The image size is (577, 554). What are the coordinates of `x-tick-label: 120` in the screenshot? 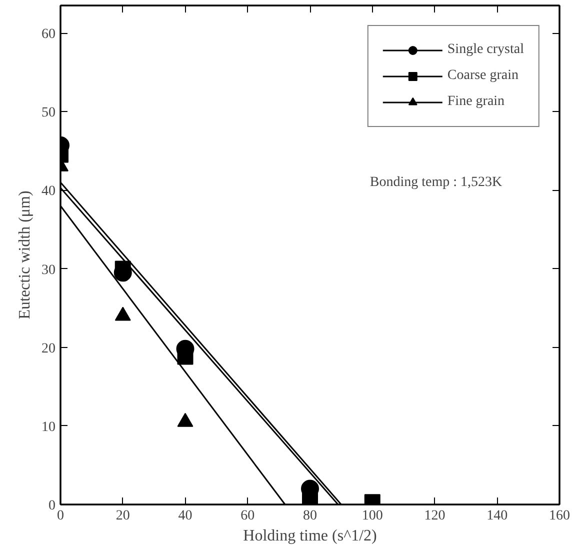 It's located at (435, 516).